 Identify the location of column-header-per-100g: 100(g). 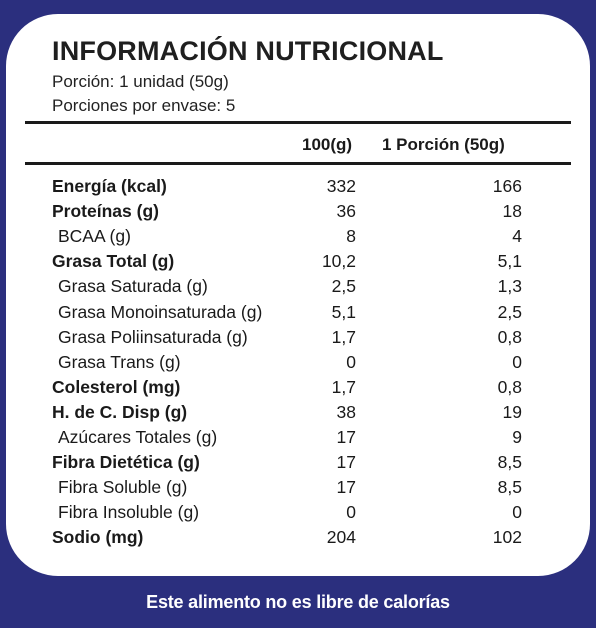
(327, 144).